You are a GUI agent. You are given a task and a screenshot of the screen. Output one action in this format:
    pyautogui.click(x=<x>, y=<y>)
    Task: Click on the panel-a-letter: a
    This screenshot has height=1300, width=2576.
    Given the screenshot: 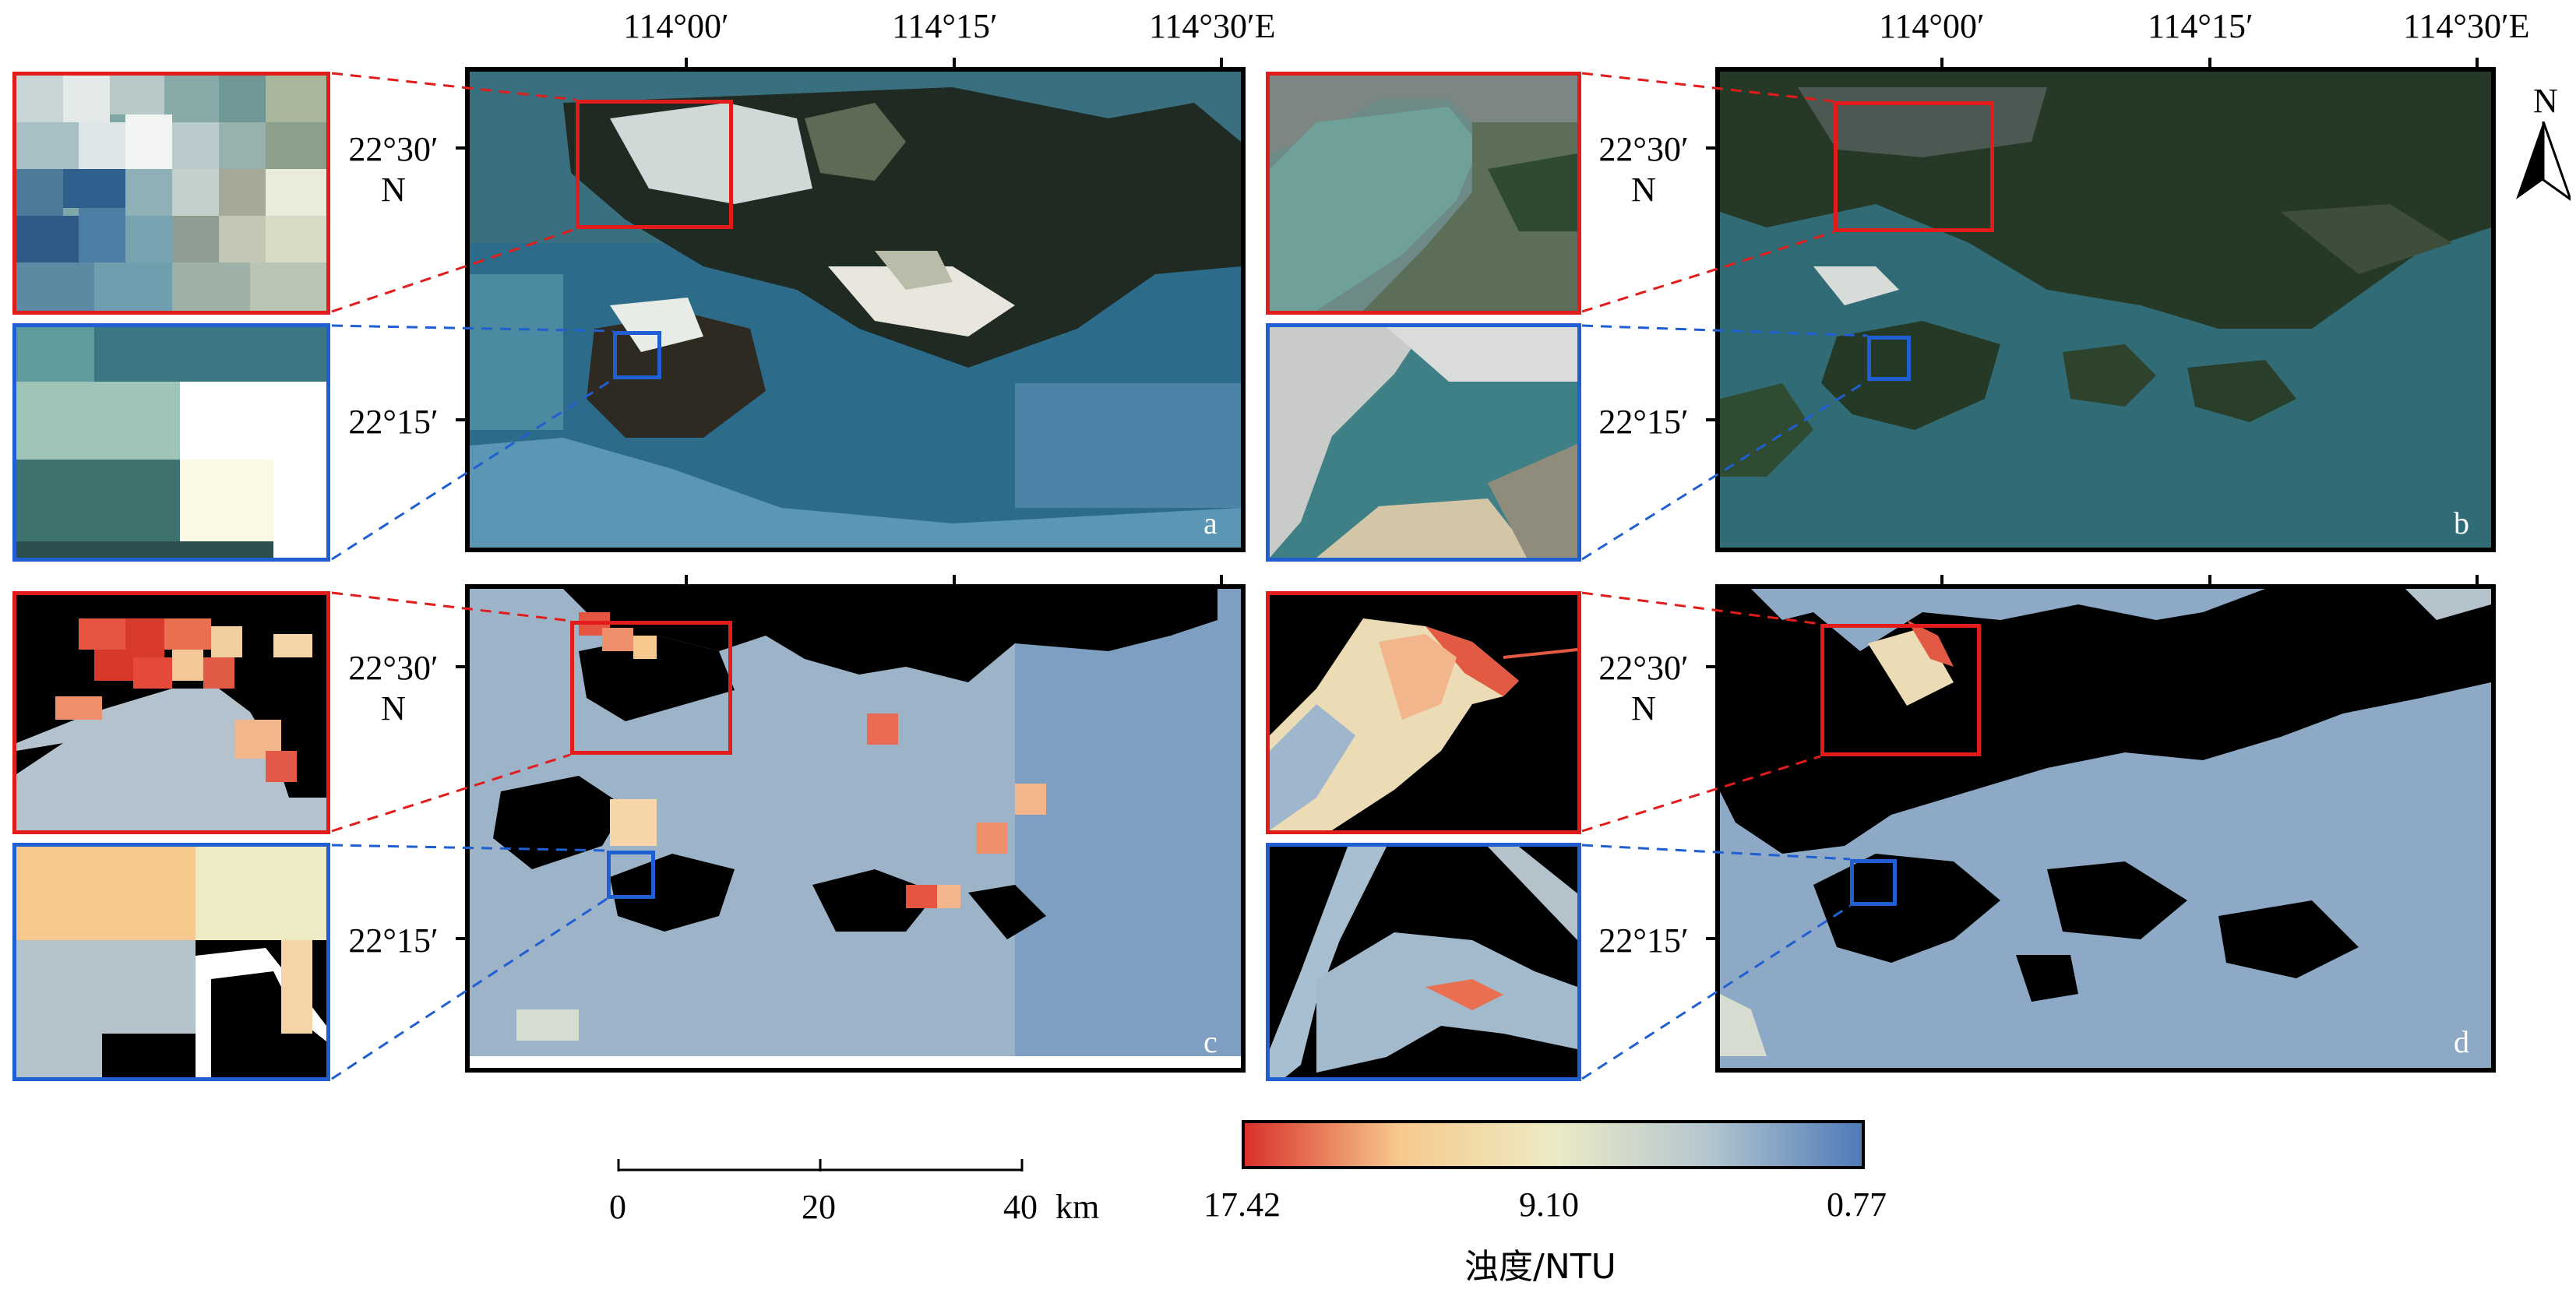 What is the action you would take?
    pyautogui.click(x=1210, y=523)
    